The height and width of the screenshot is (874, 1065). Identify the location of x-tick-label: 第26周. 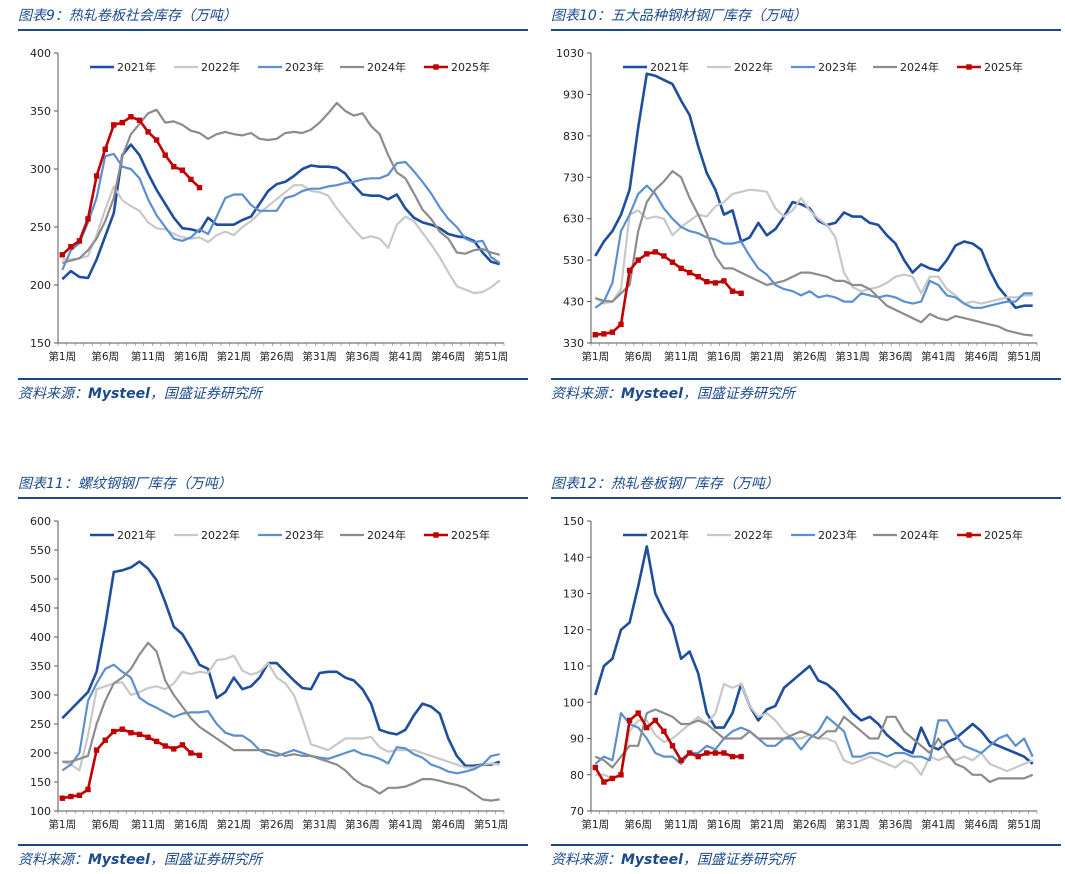
(277, 356).